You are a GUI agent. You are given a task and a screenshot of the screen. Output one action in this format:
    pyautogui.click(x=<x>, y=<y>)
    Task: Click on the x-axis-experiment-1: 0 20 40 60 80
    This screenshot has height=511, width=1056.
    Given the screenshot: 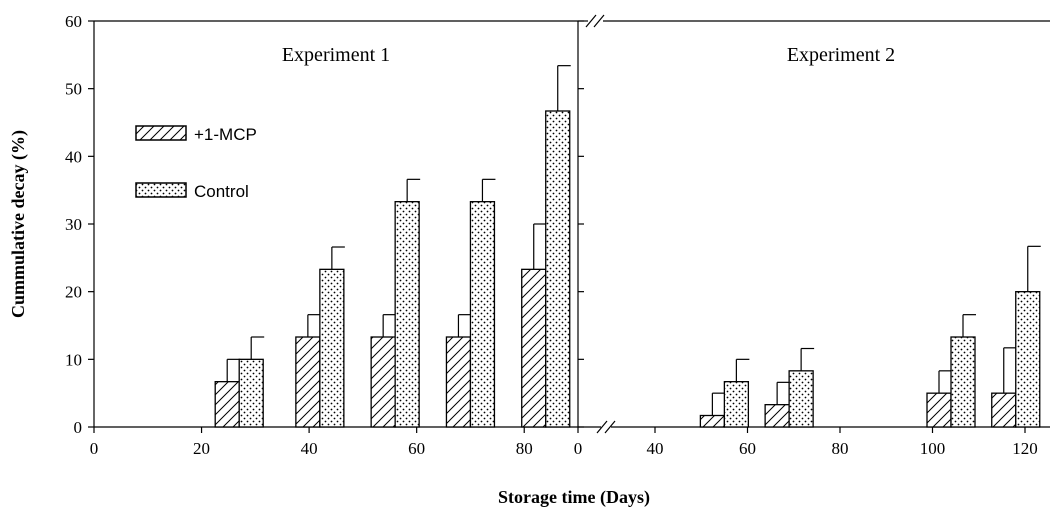 What is the action you would take?
    pyautogui.click(x=311, y=442)
    